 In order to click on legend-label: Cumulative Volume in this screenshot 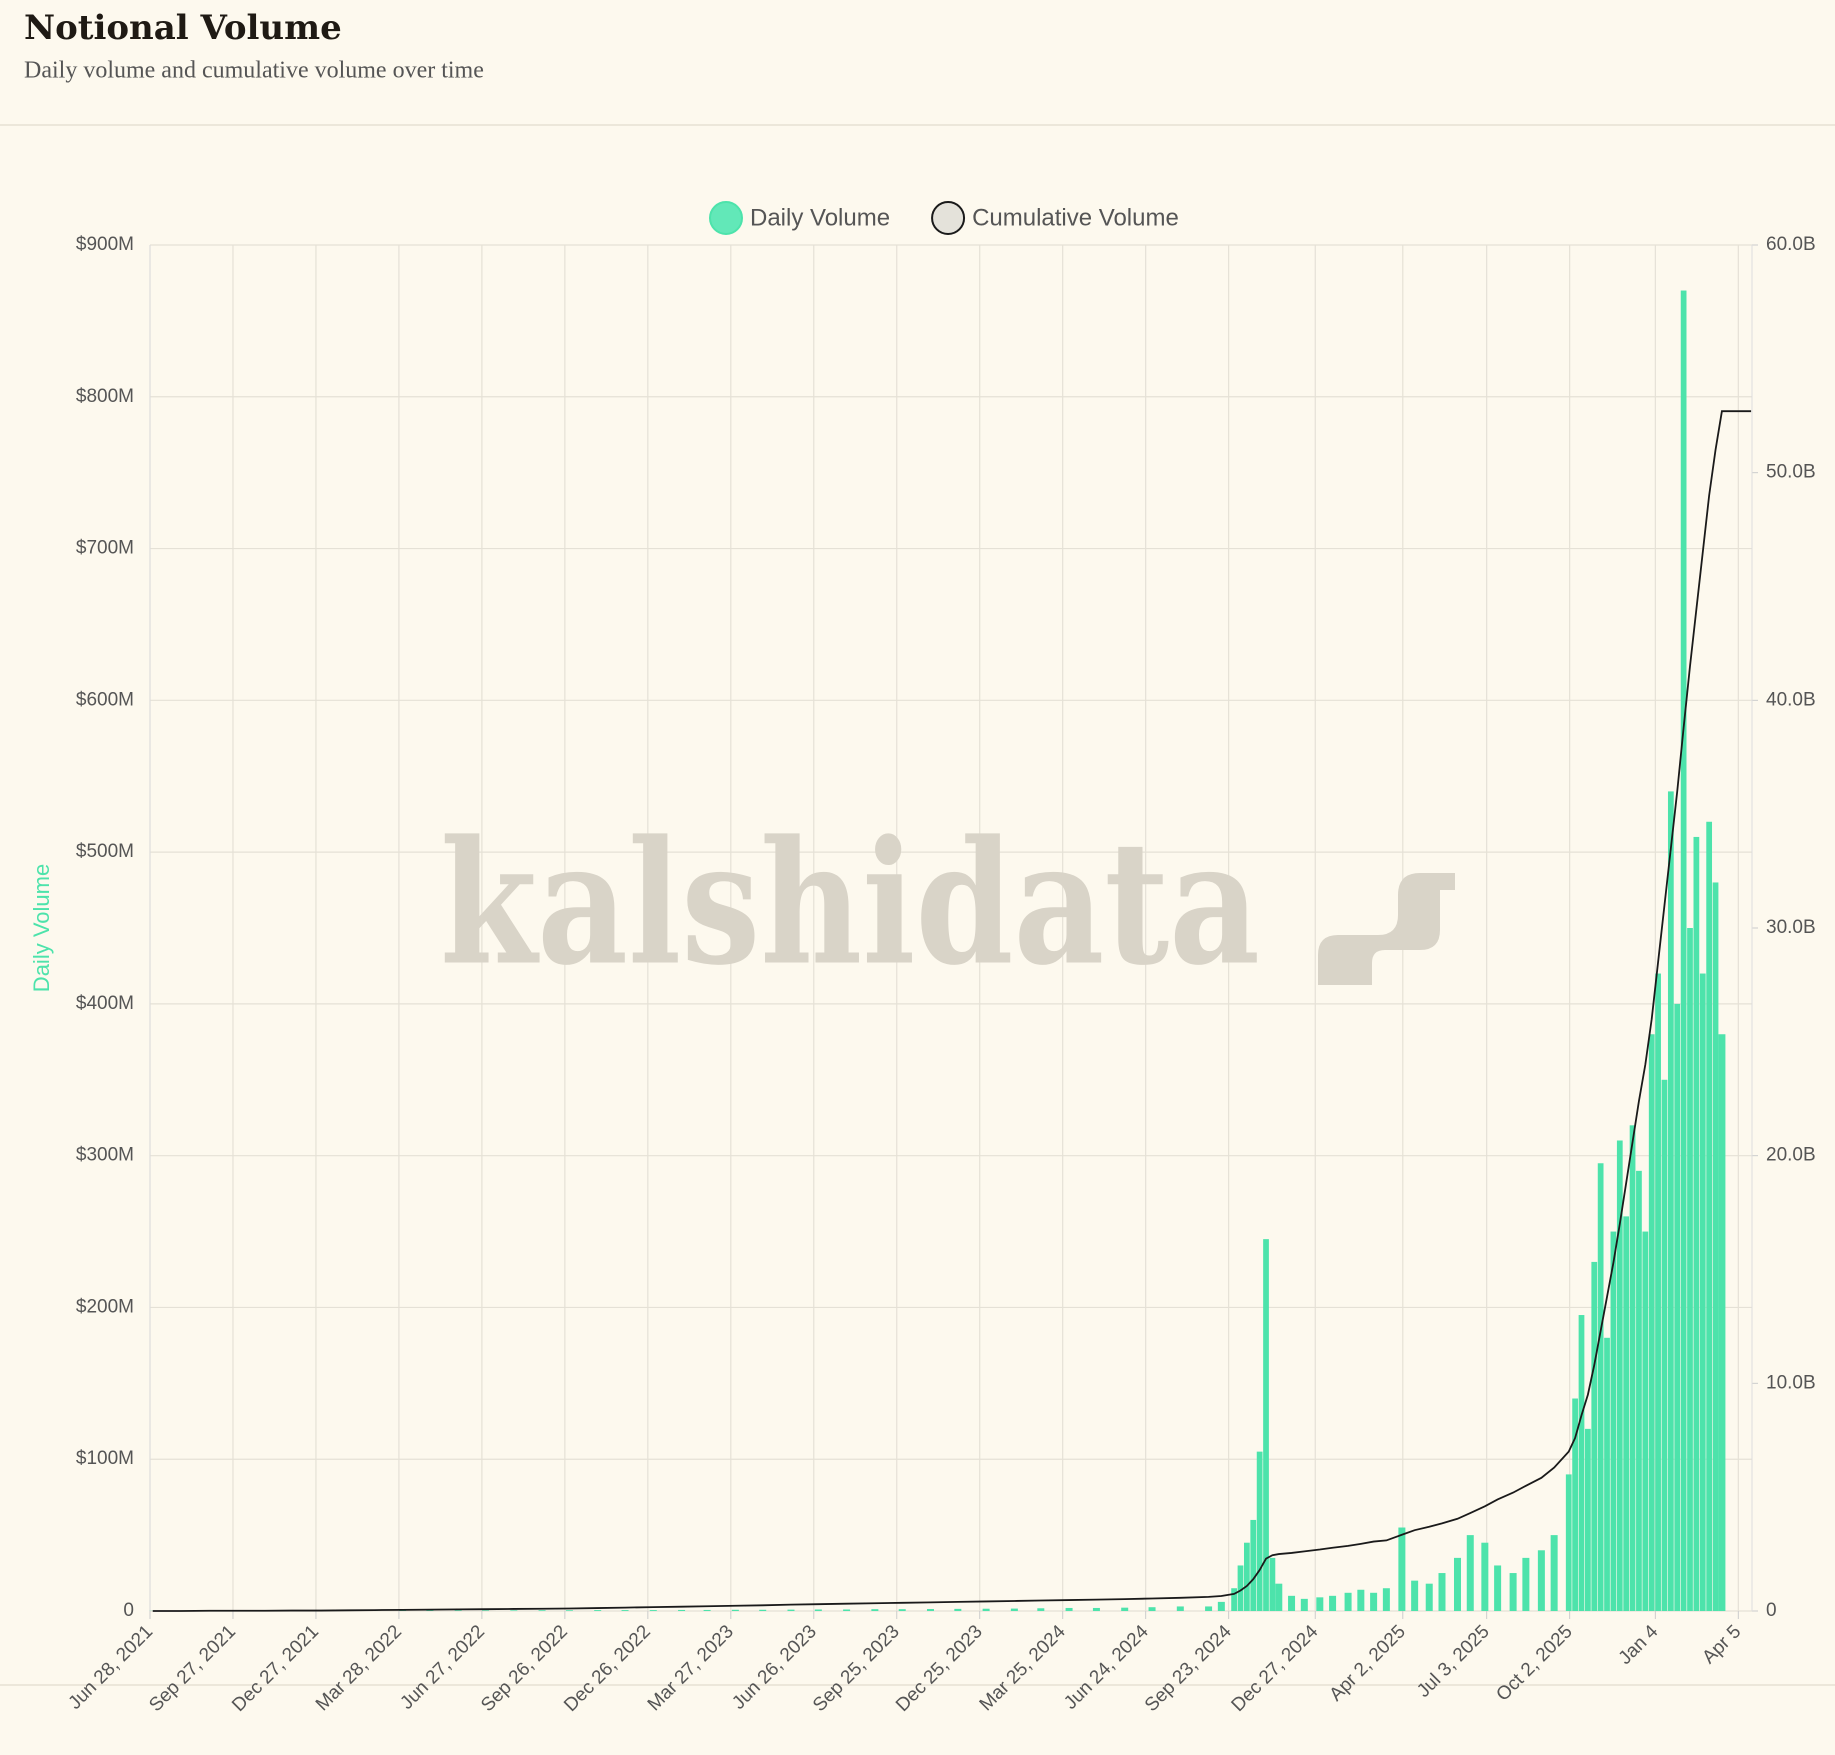, I will do `click(1075, 217)`.